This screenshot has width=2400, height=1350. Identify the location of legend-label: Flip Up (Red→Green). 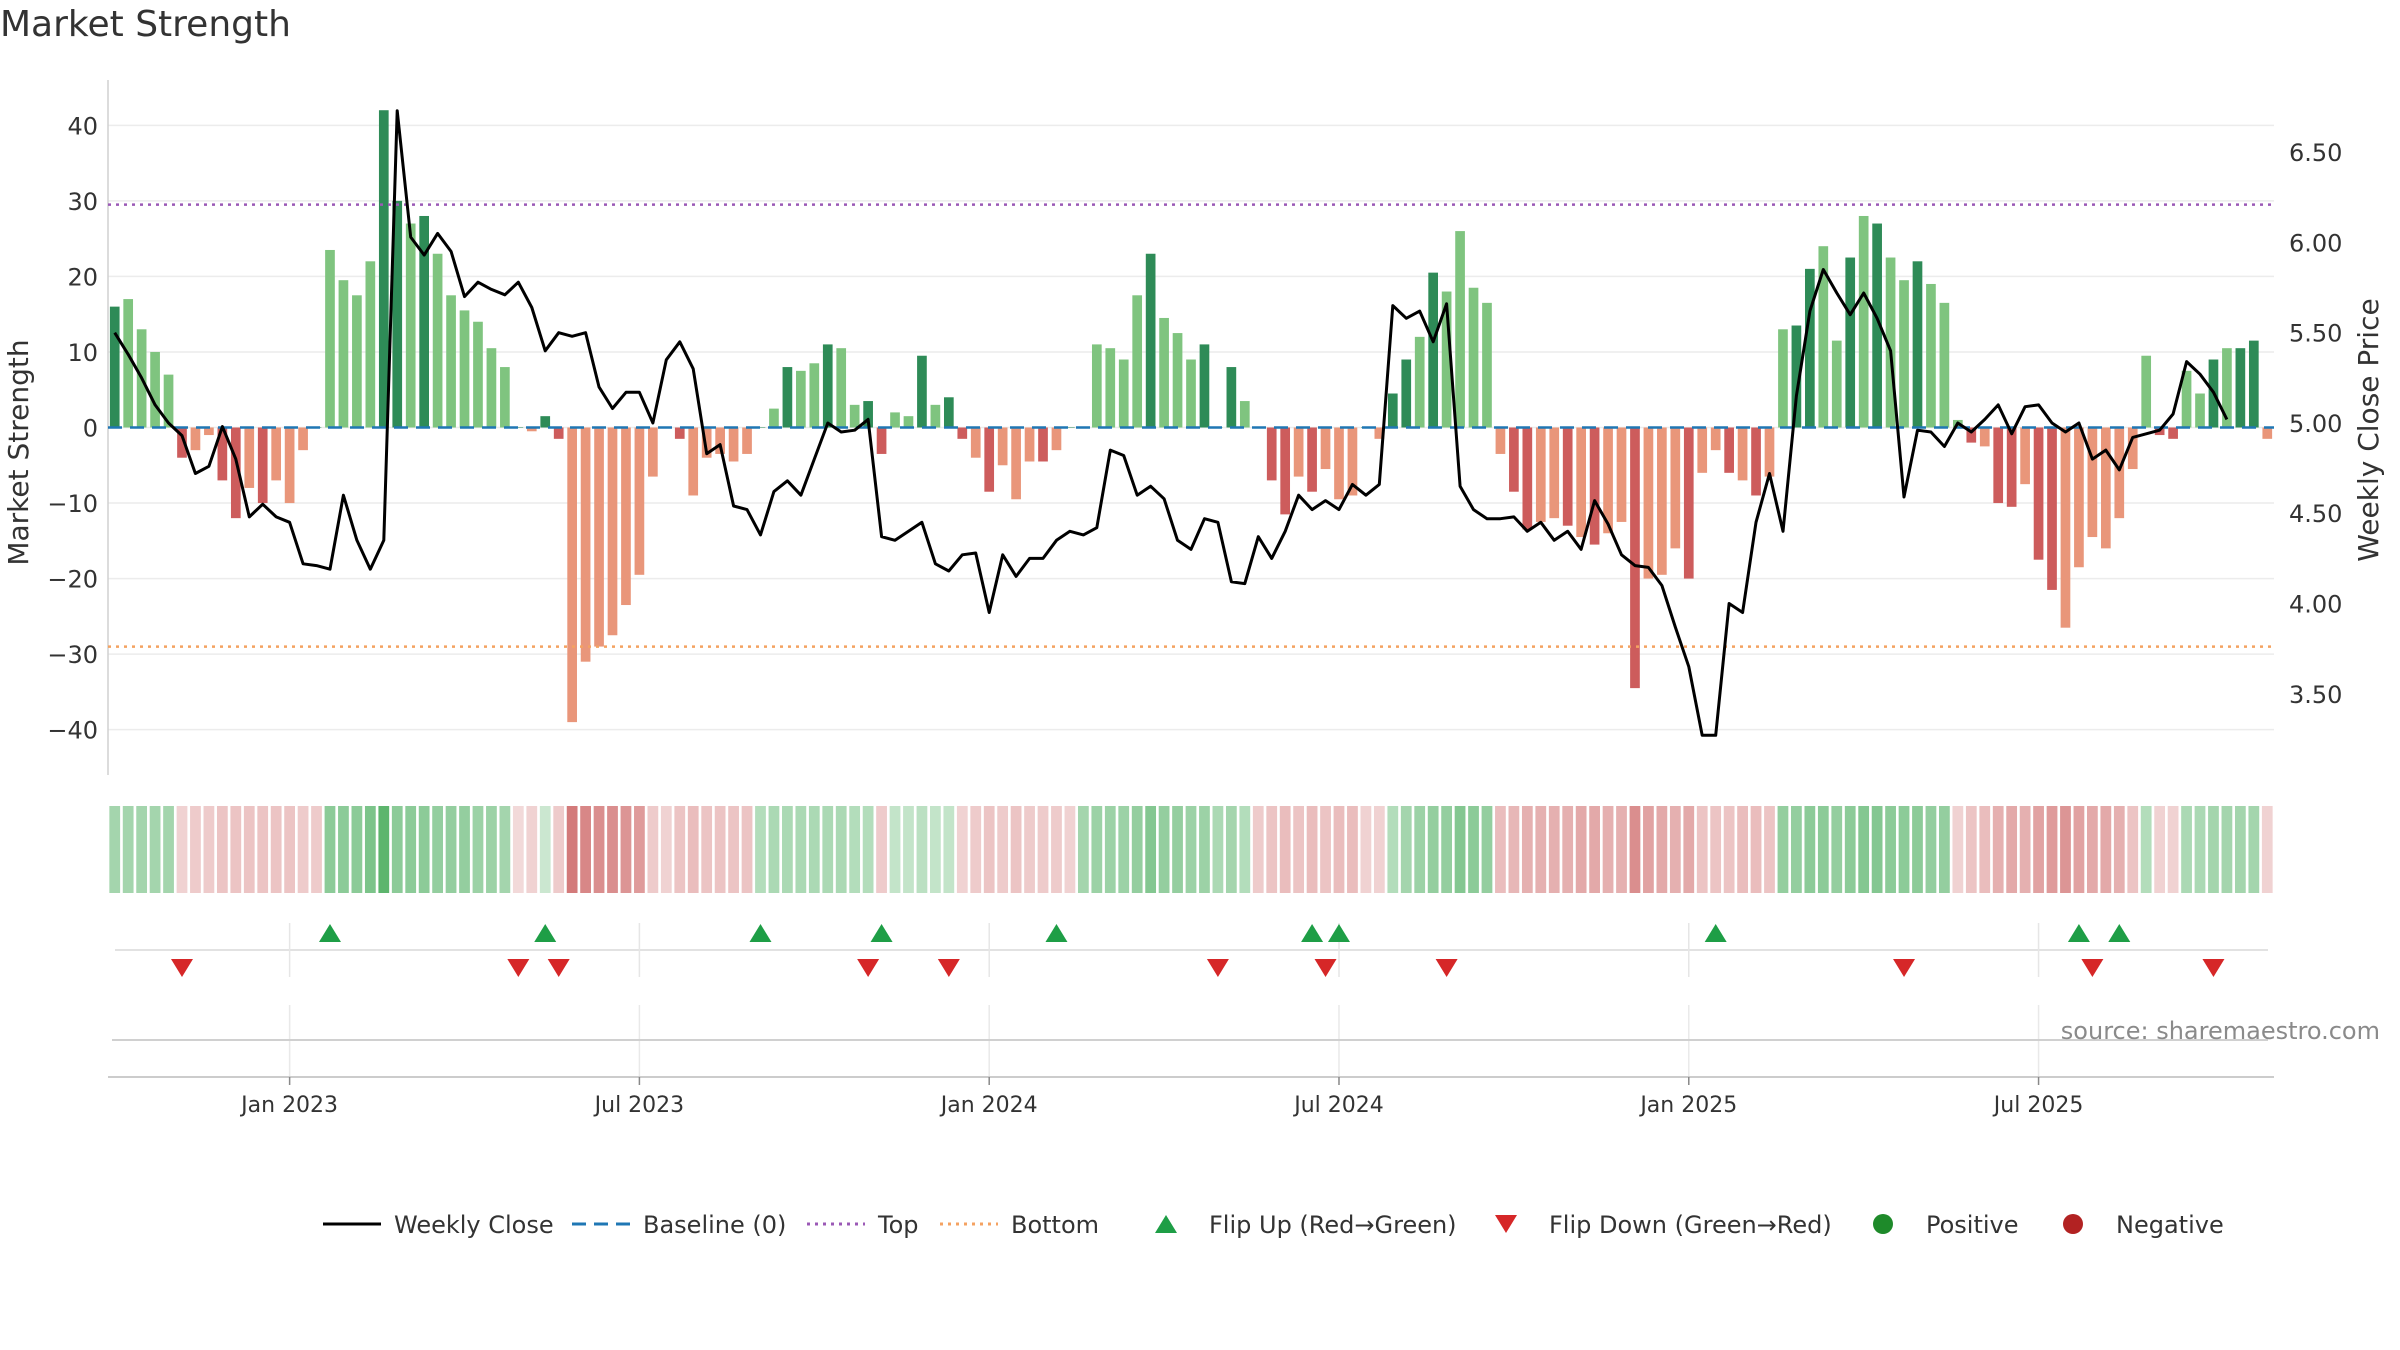
(1333, 1225).